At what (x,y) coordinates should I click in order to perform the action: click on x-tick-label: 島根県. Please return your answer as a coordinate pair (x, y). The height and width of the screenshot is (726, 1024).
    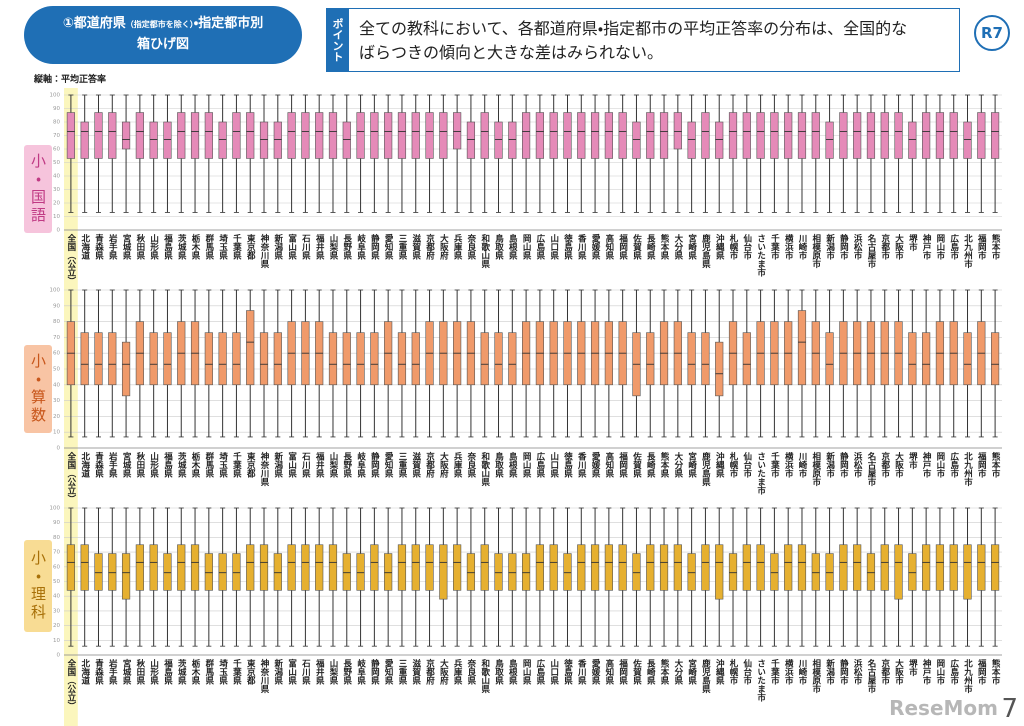
    Looking at the image, I should click on (512, 464).